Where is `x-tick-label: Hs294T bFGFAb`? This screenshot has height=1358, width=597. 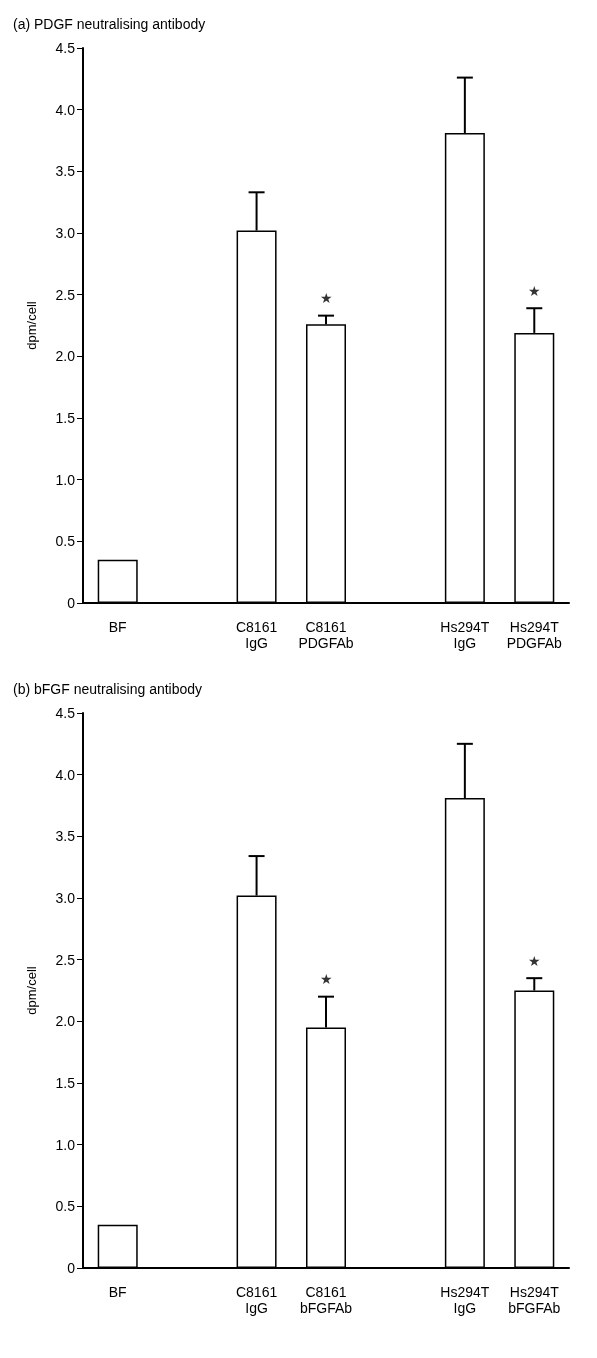 x-tick-label: Hs294T bFGFAb is located at coordinates (534, 1300).